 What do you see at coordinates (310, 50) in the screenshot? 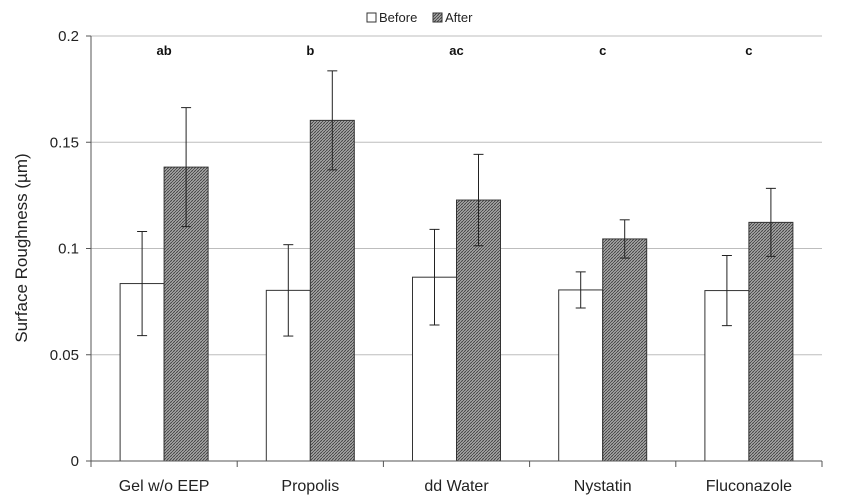
I see `significance-label: b` at bounding box center [310, 50].